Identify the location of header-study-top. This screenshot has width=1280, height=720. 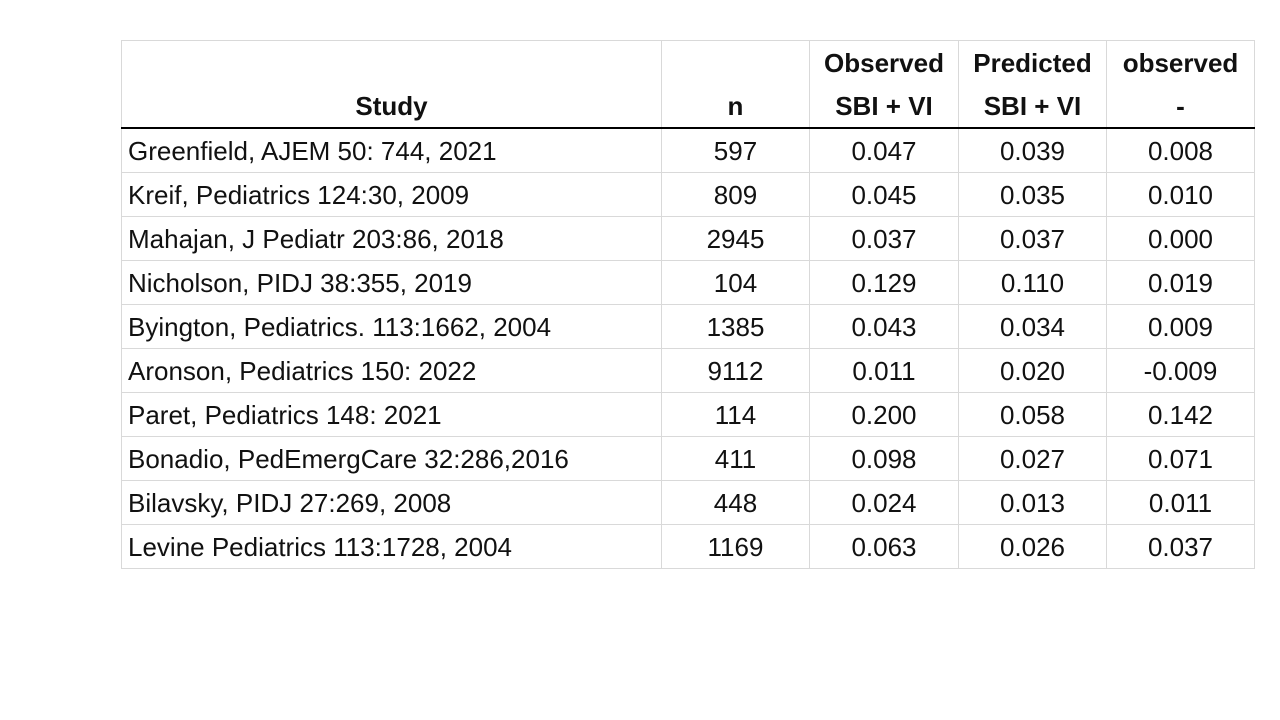
(391, 62).